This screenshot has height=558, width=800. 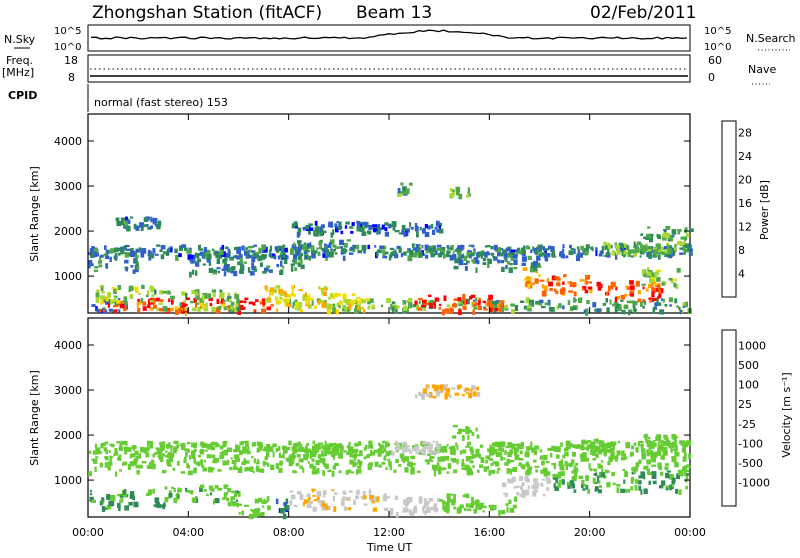 What do you see at coordinates (68, 141) in the screenshot?
I see `y-tick-label: 4000` at bounding box center [68, 141].